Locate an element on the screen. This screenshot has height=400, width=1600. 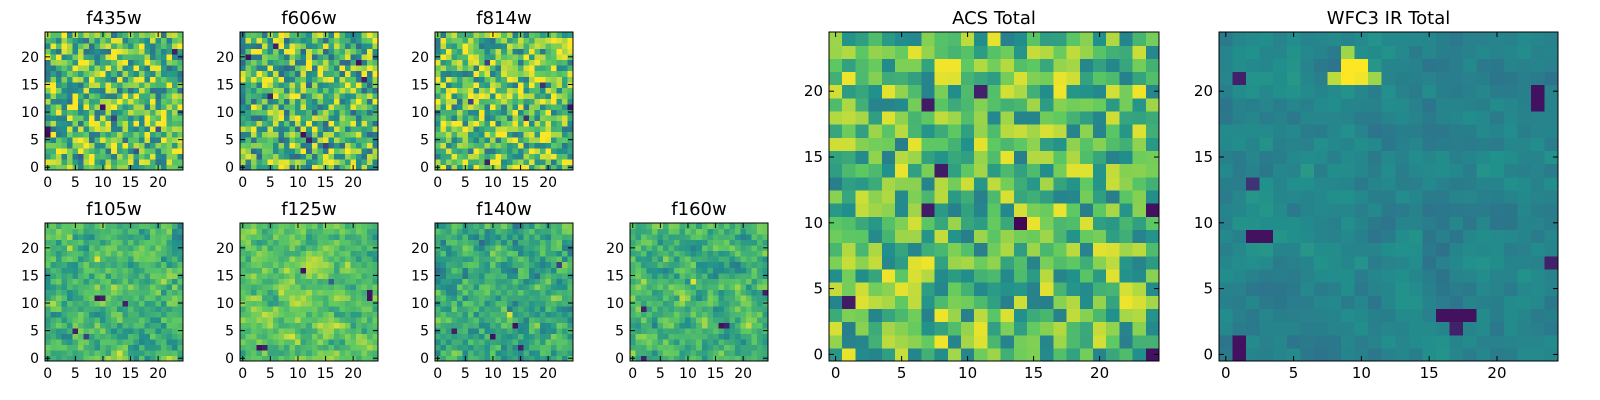
y-tick-label: 15 is located at coordinates (420, 85).